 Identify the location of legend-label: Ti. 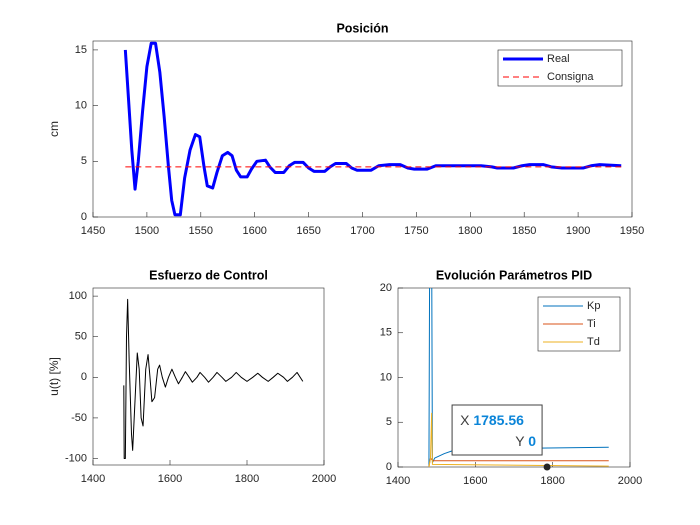
(591, 324).